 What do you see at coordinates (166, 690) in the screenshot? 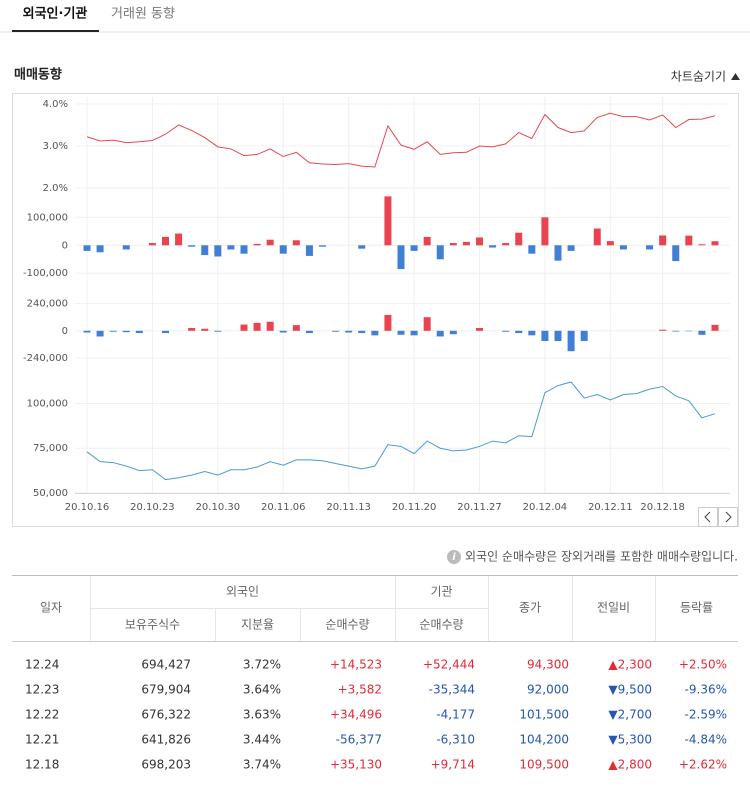
I see `table-cell: 679,904` at bounding box center [166, 690].